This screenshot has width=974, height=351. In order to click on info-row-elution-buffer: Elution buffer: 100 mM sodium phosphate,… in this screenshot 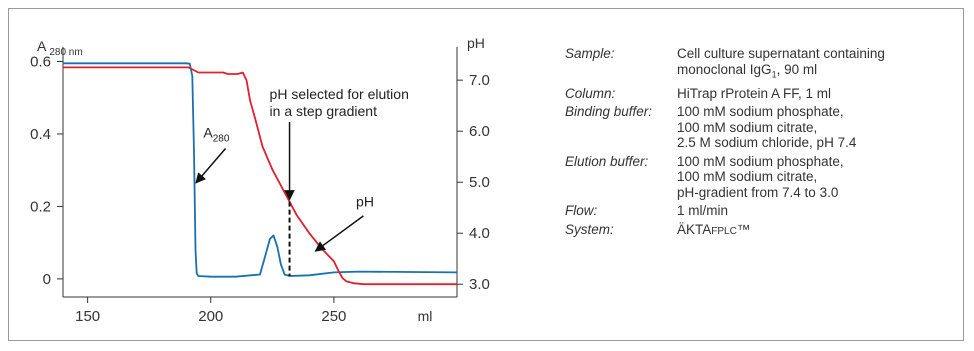, I will do `click(725, 177)`.